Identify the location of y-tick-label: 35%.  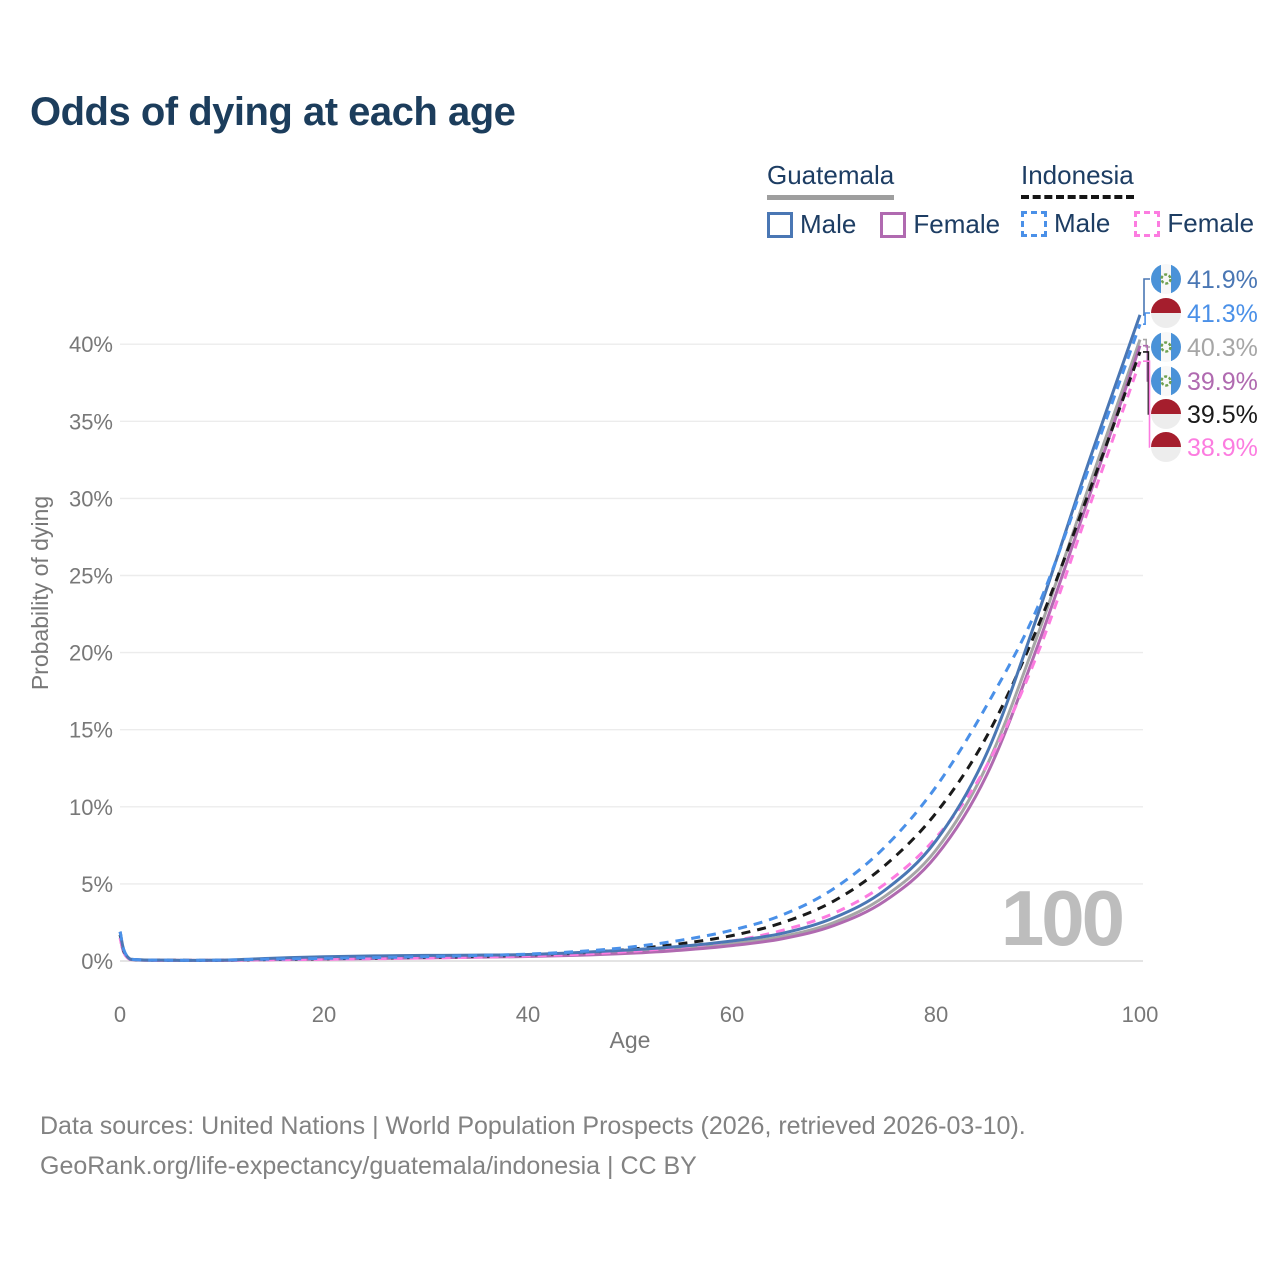
(91, 421).